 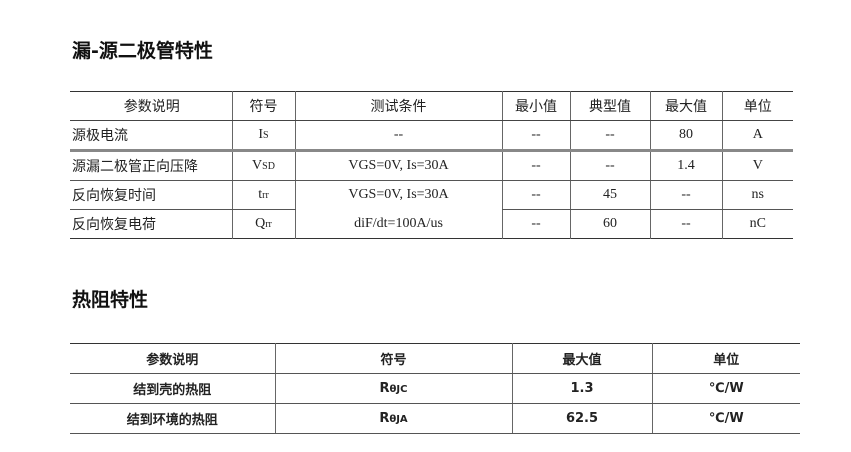 I want to click on table-row: 源漏二极管正向压降 VSD VGS=0V, Is=30A -- -- 1.4 V, so click(x=431, y=165).